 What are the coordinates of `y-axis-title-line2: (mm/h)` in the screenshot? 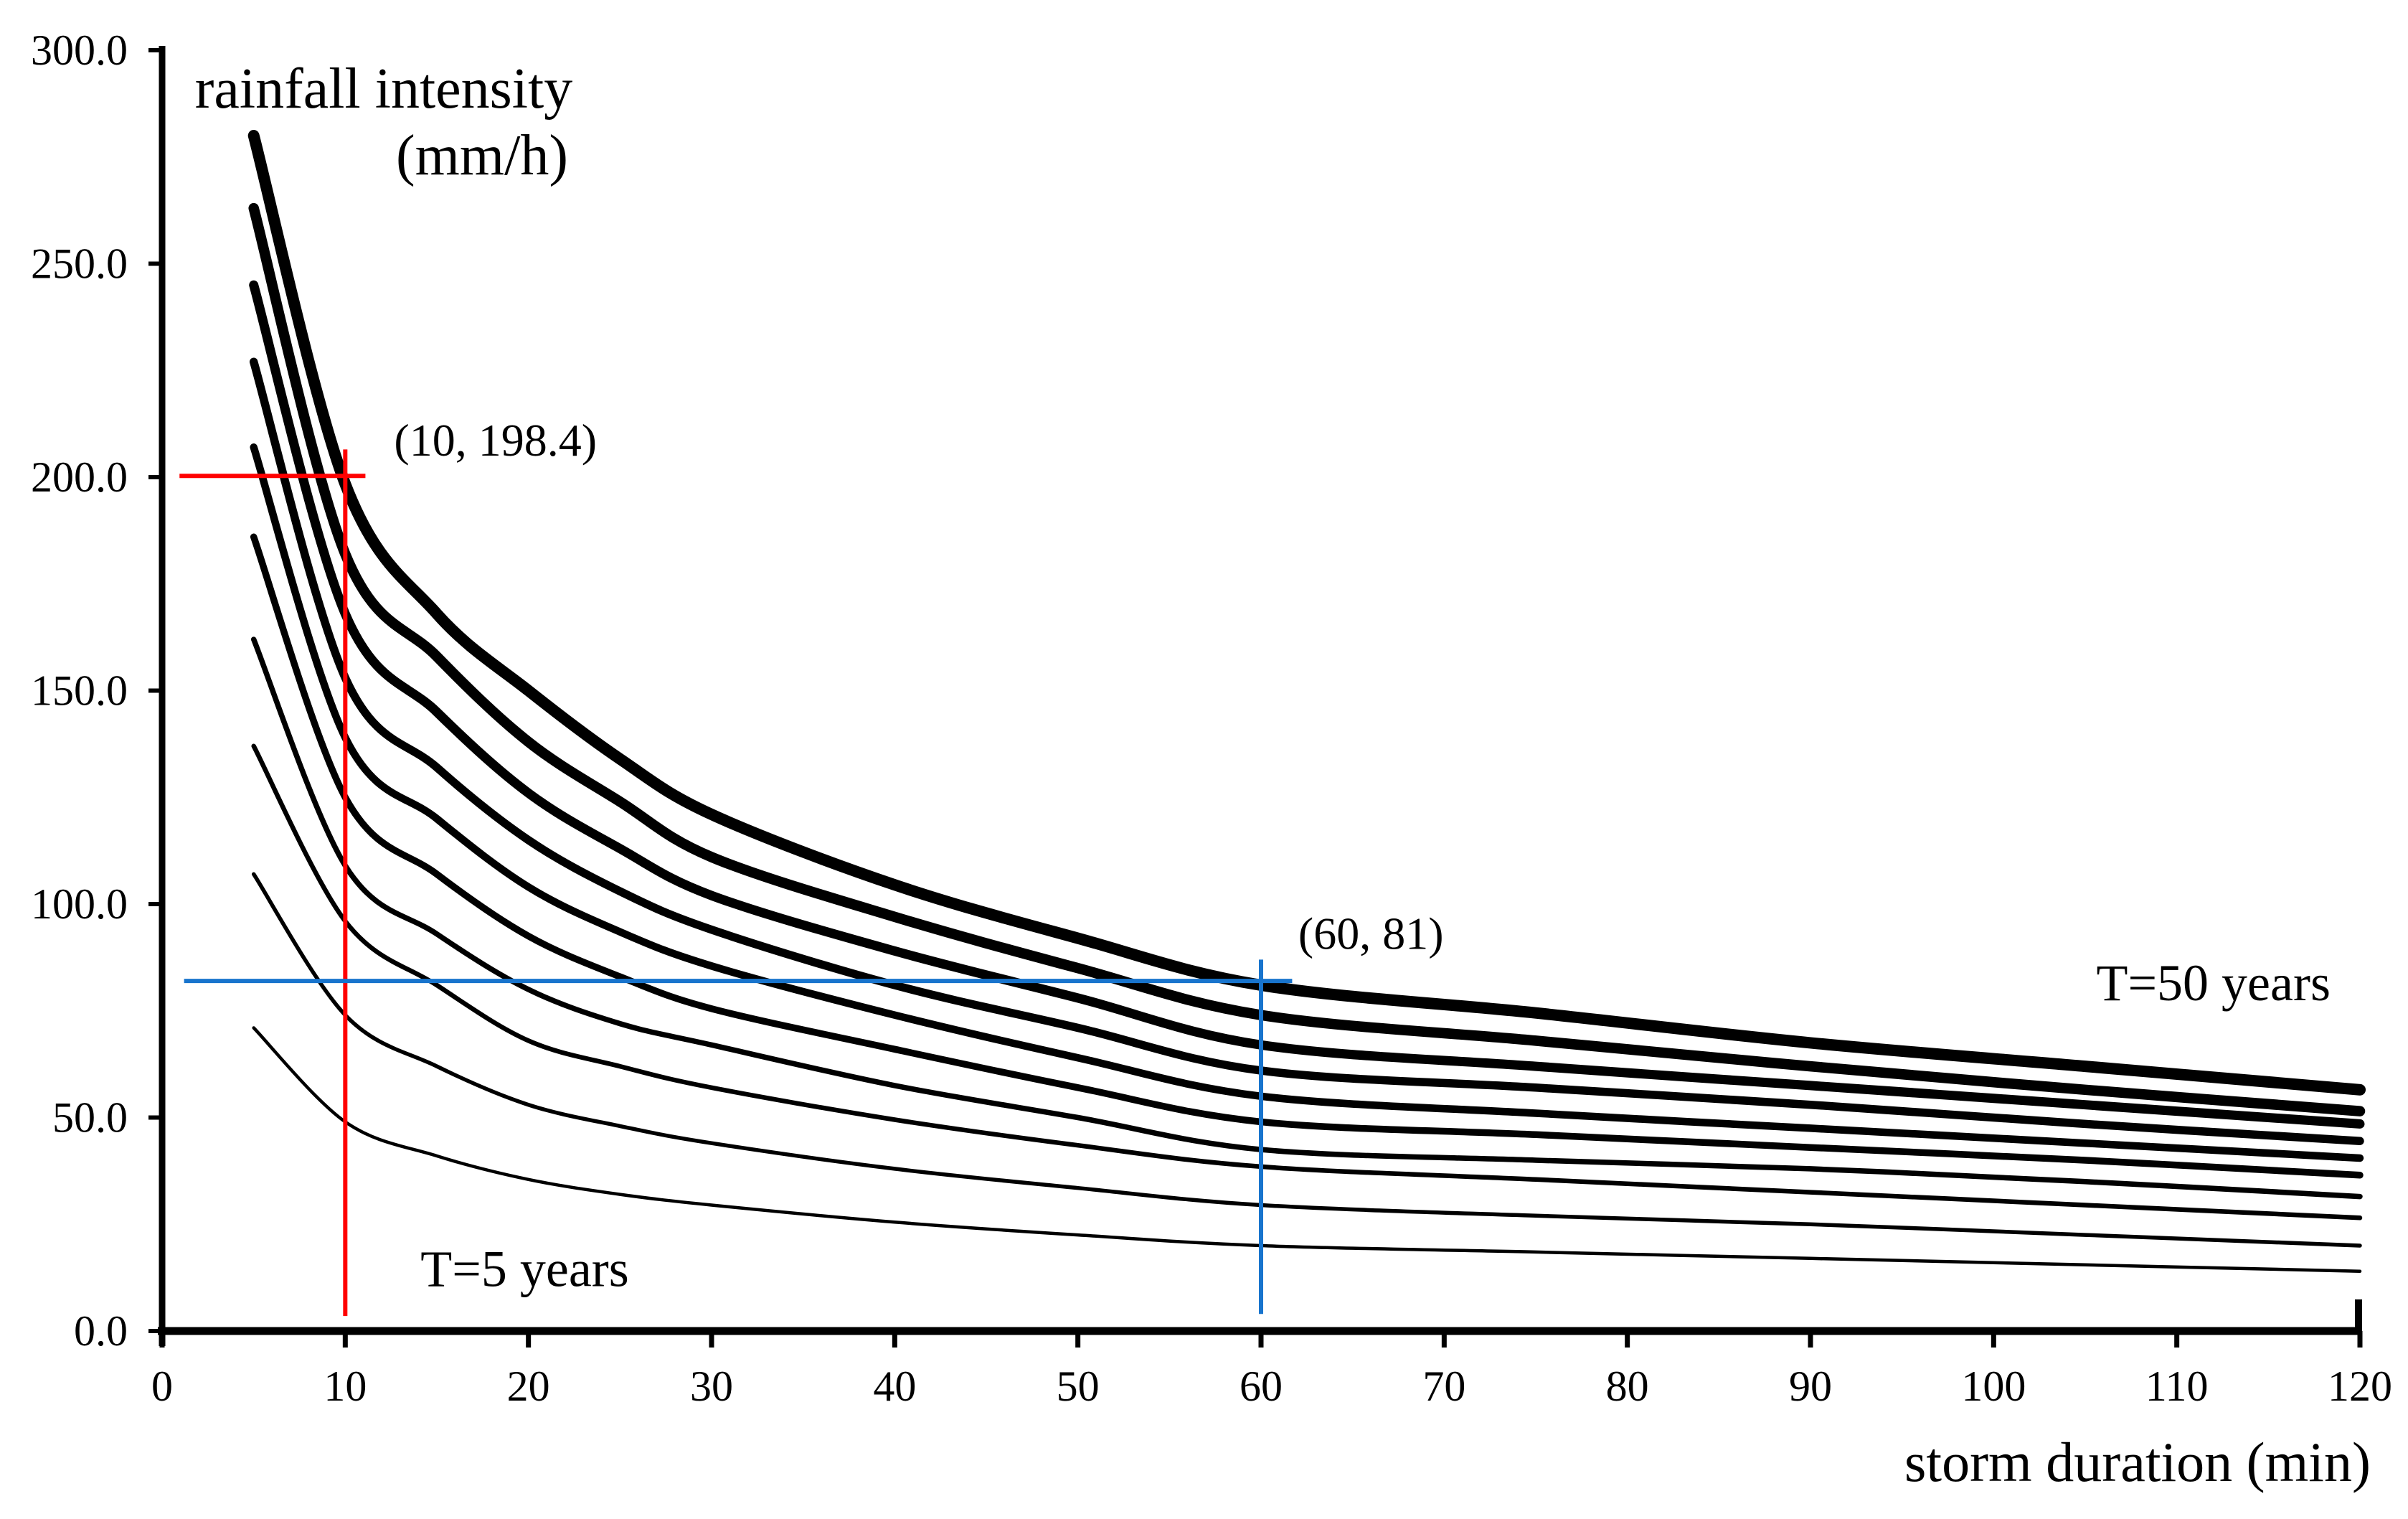 It's located at (482, 155).